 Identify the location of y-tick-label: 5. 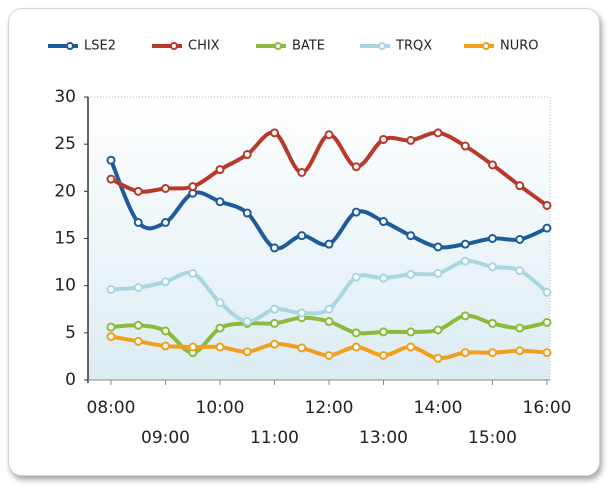
(70, 333).